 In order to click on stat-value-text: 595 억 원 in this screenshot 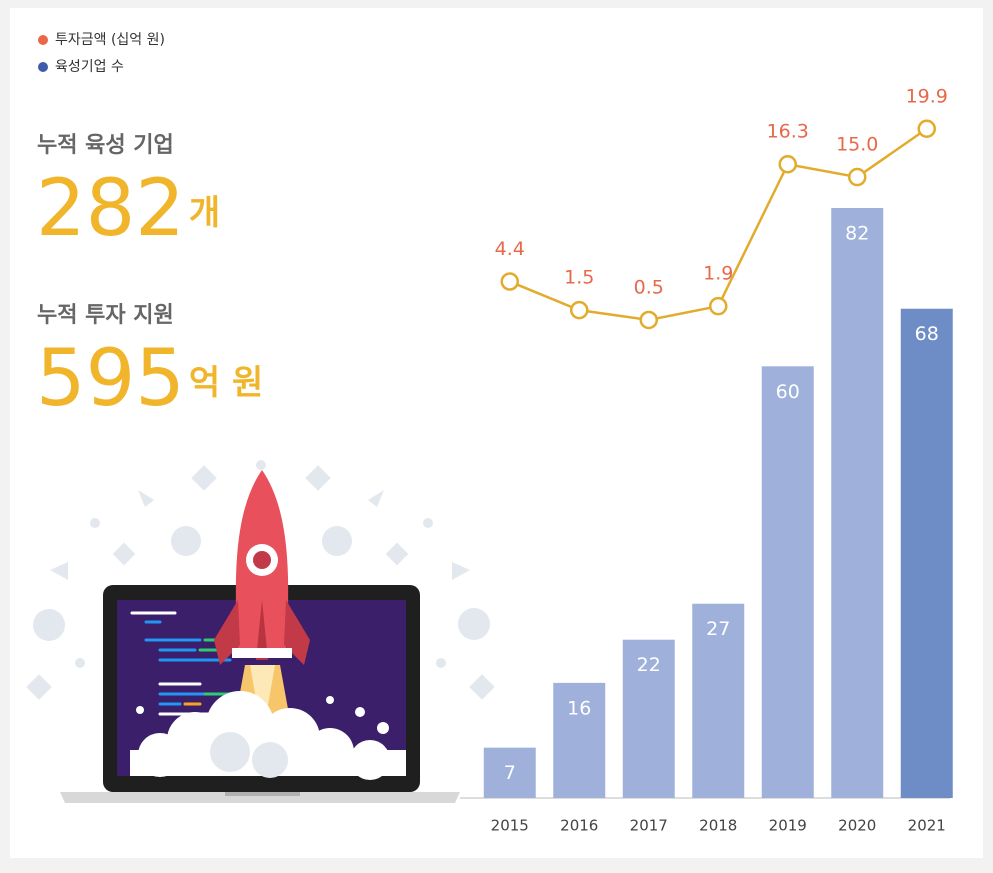, I will do `click(149, 379)`.